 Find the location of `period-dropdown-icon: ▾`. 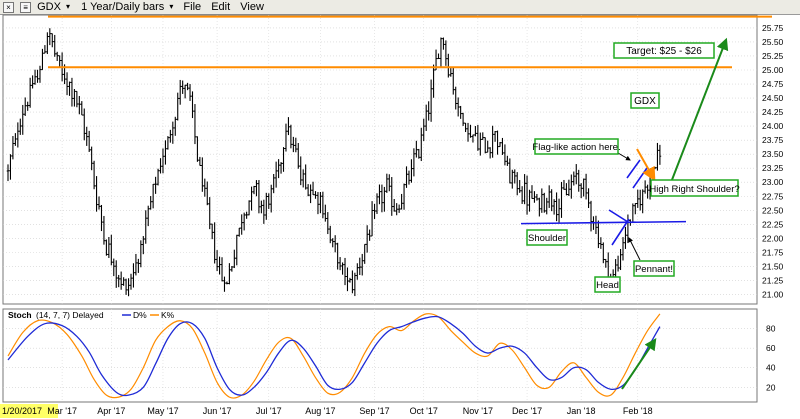

period-dropdown-icon: ▾ is located at coordinates (171, 6).